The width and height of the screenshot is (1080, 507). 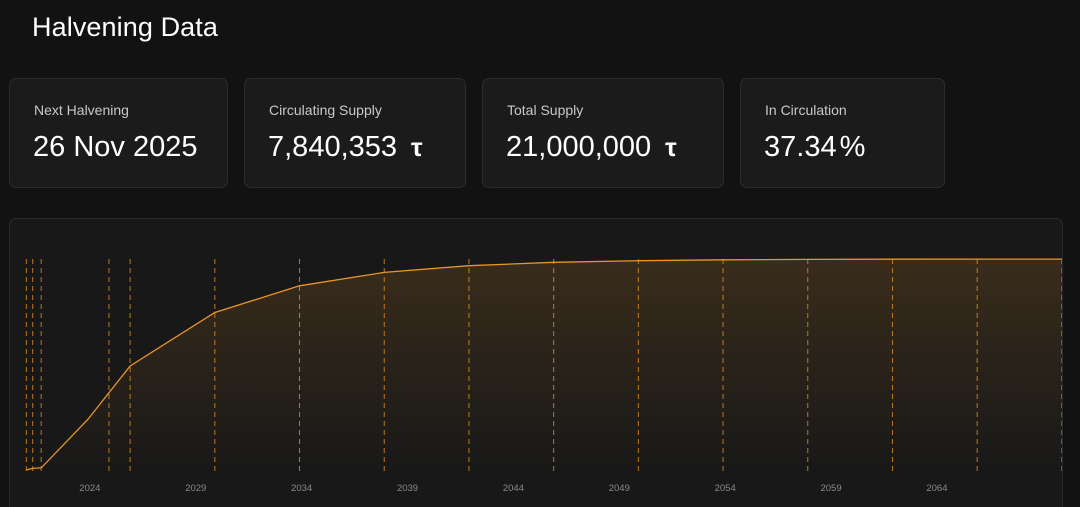 I want to click on total-supply-value: 21,000,000 τ, so click(x=591, y=147).